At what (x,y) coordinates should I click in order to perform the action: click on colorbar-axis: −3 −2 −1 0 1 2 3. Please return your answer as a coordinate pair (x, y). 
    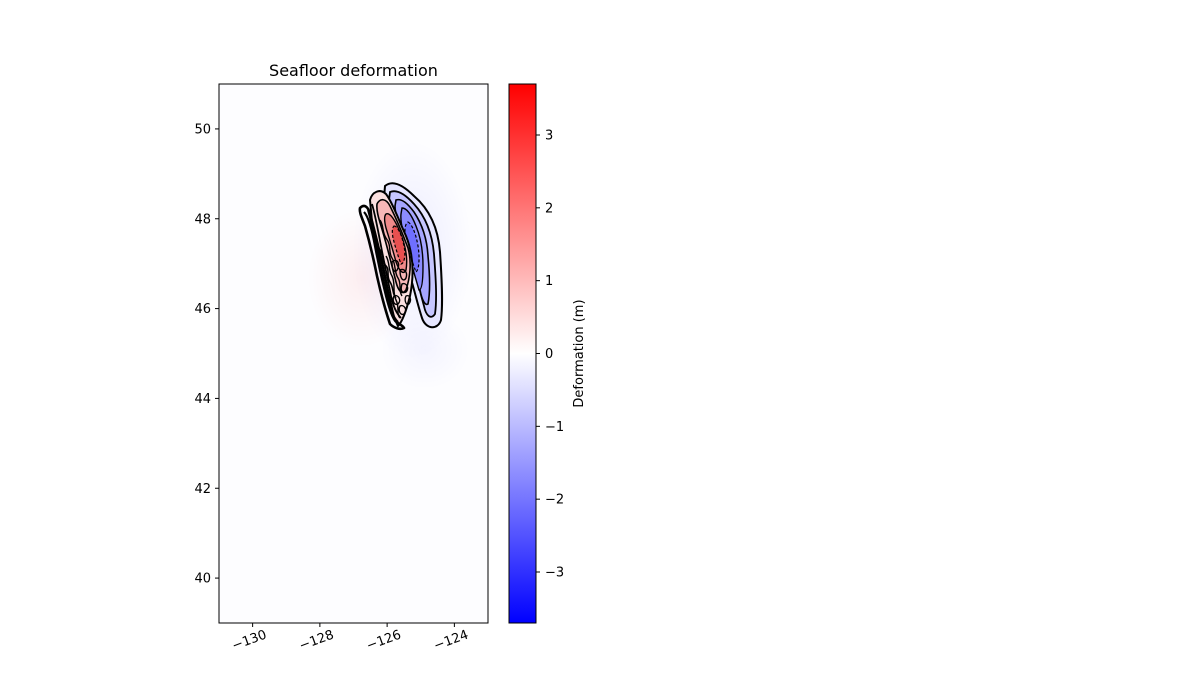
    Looking at the image, I should click on (550, 354).